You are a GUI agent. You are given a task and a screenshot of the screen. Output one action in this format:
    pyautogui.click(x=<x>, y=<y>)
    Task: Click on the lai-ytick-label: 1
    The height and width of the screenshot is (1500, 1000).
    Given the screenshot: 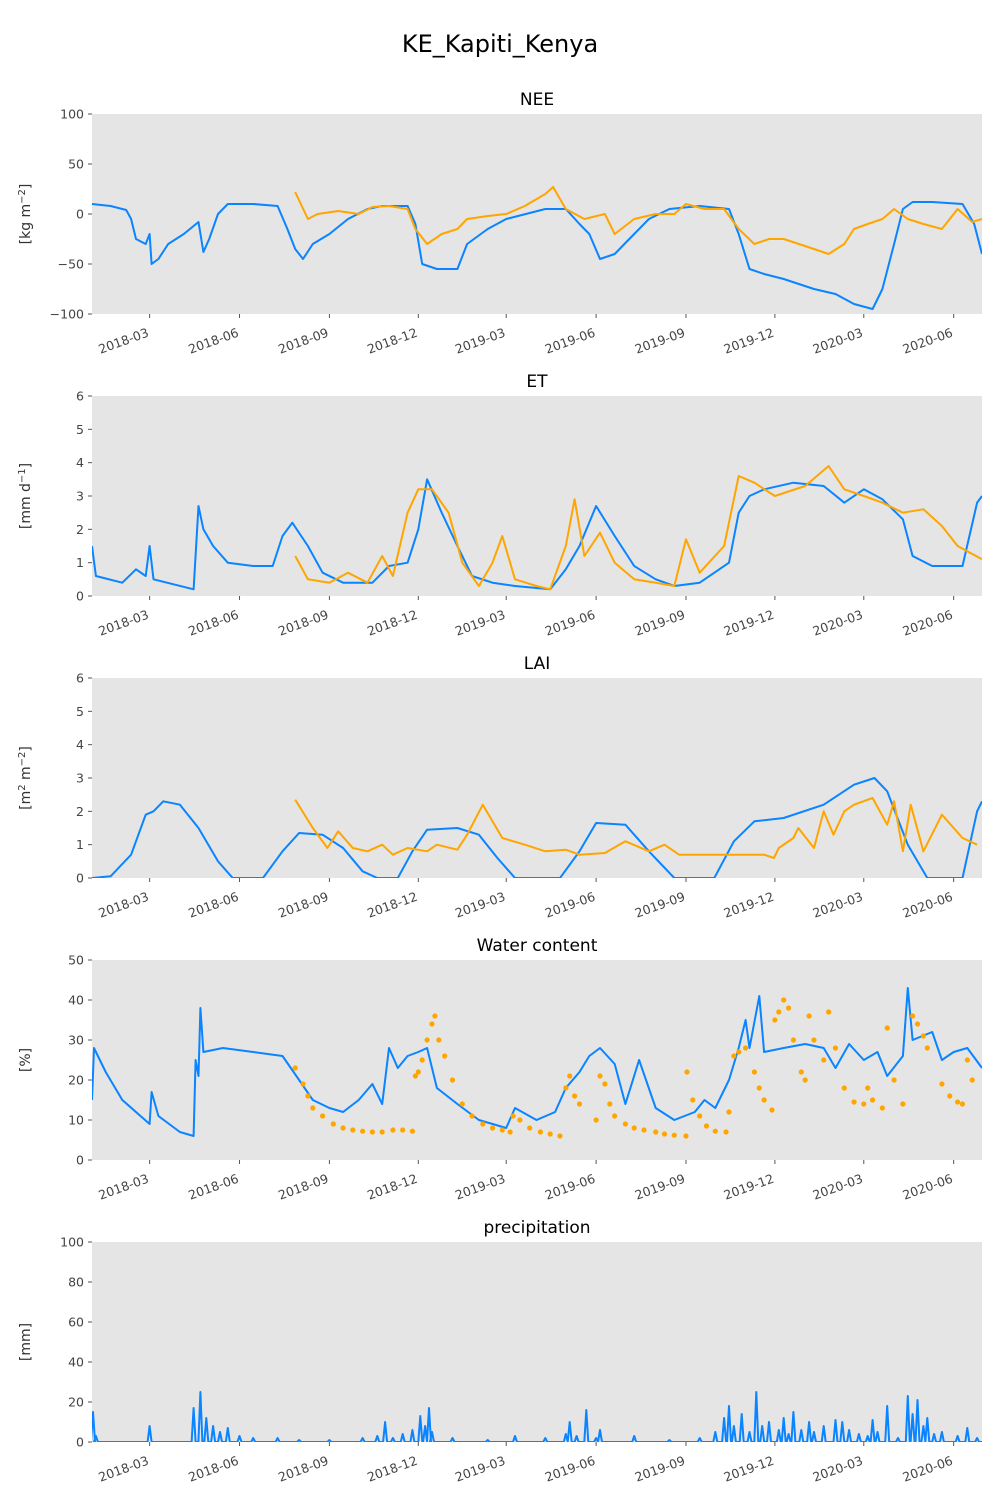 What is the action you would take?
    pyautogui.click(x=80, y=844)
    